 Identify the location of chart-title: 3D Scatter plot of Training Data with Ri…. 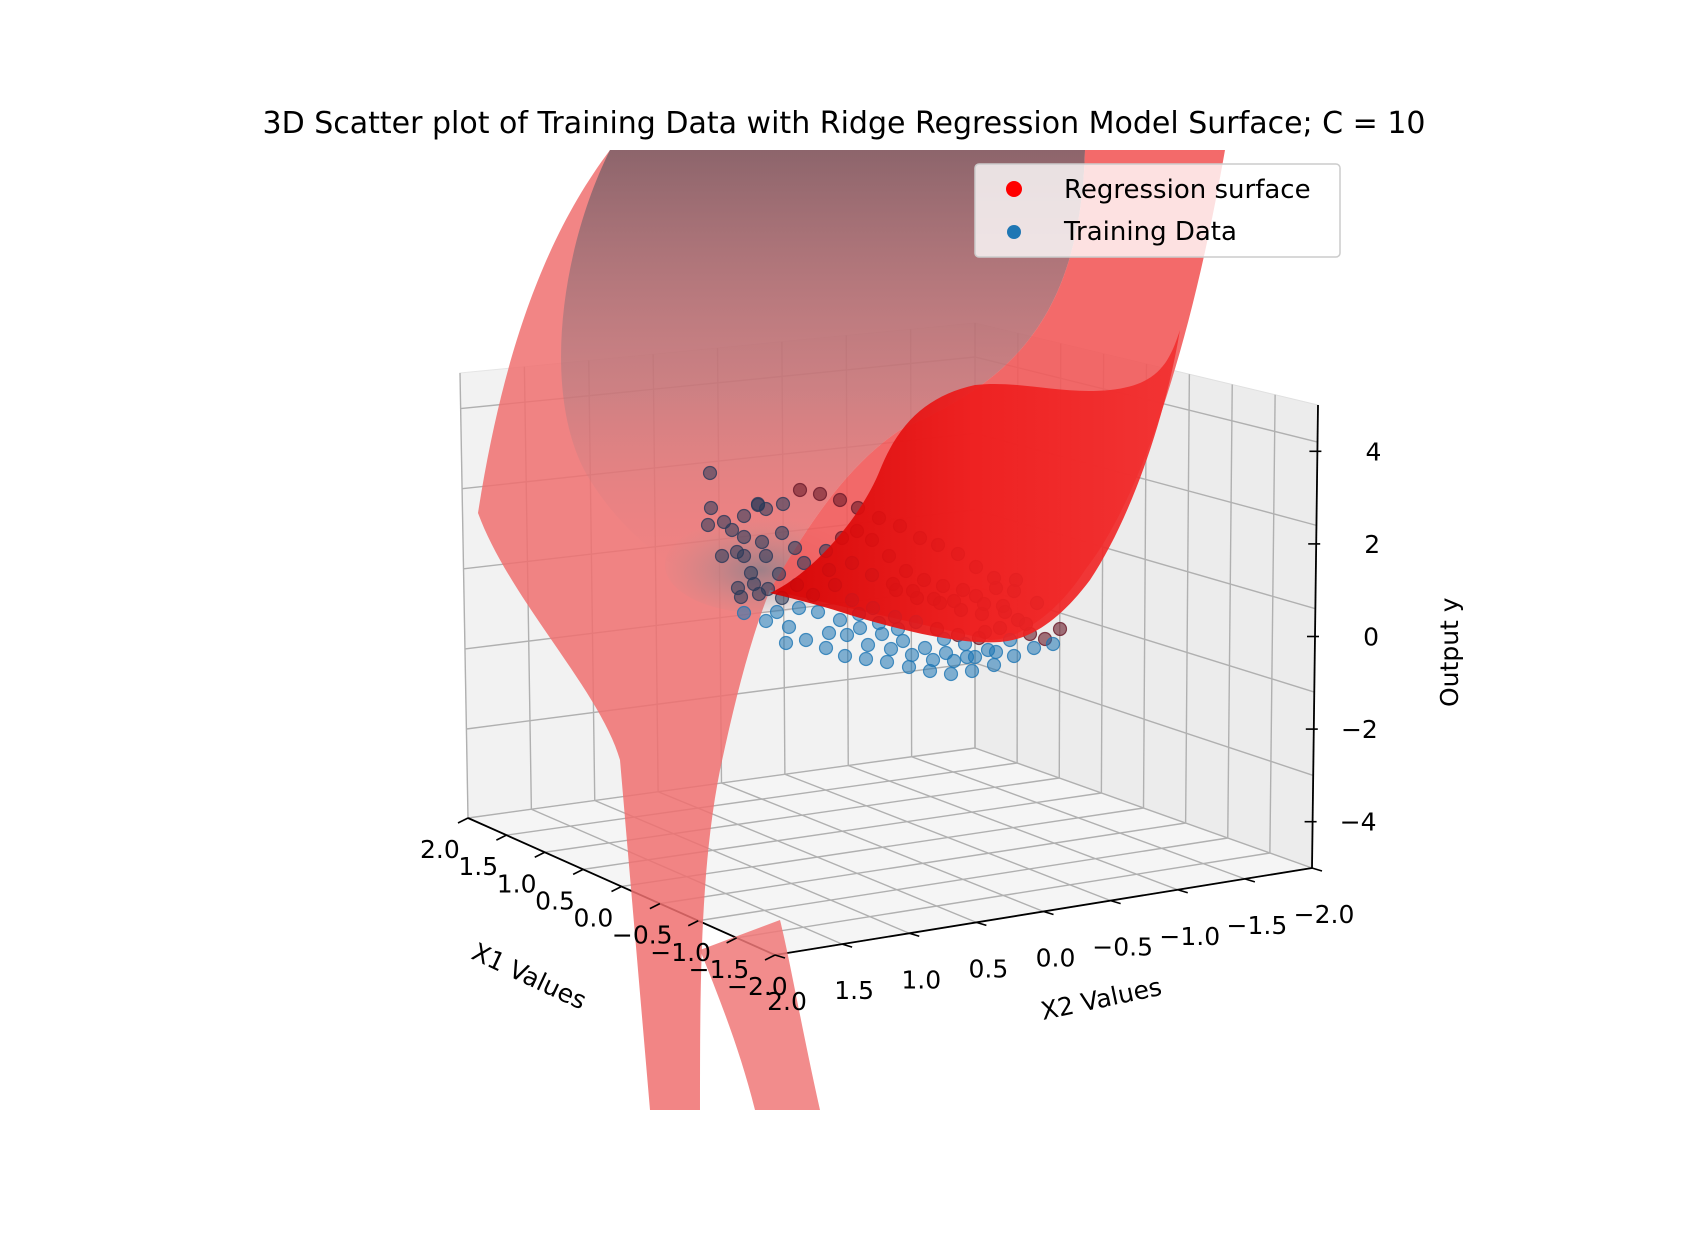
(844, 123).